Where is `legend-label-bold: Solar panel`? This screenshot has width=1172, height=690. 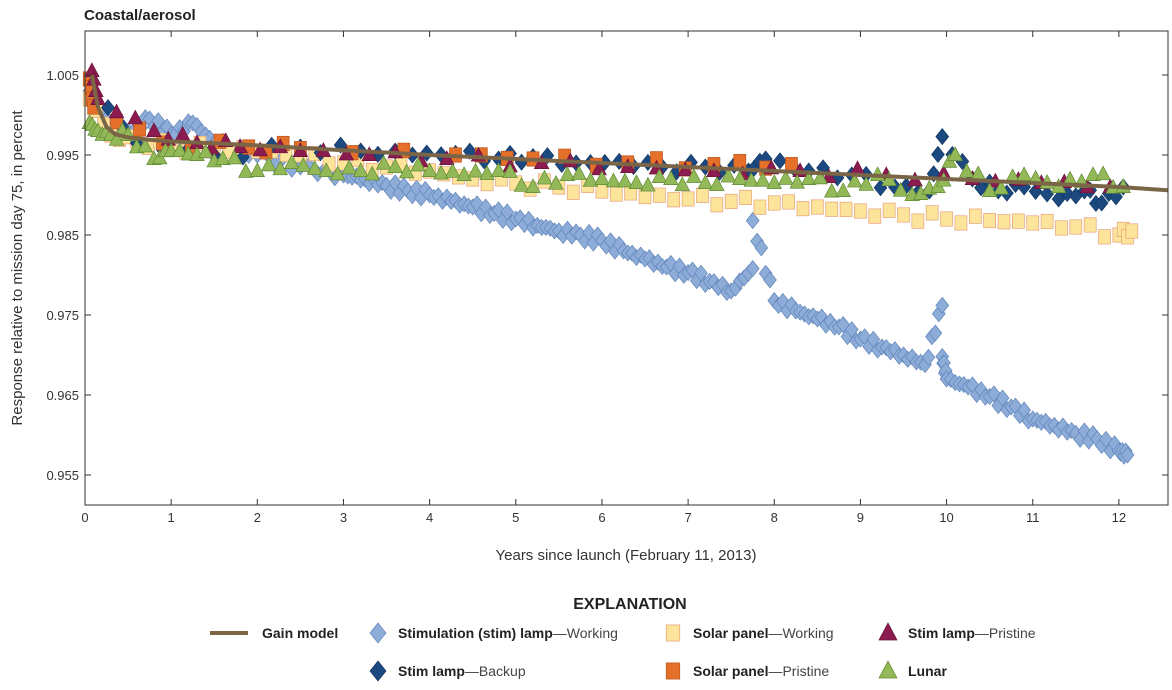
legend-label-bold: Solar panel is located at coordinates (730, 633).